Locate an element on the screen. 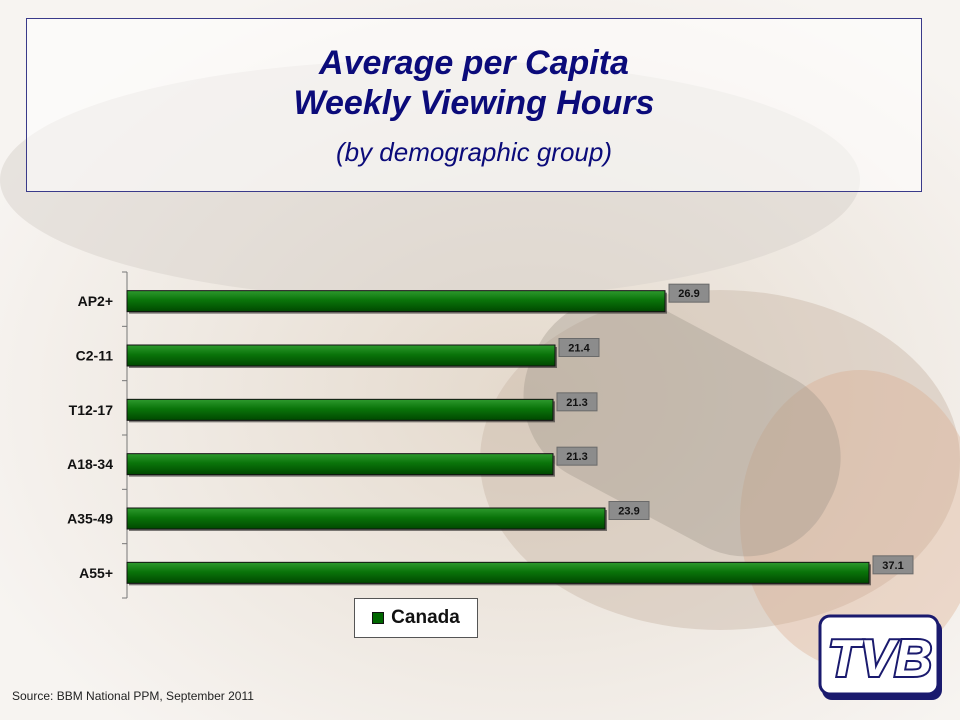 This screenshot has height=720, width=960. tvb-logo: TVB is located at coordinates (880, 657).